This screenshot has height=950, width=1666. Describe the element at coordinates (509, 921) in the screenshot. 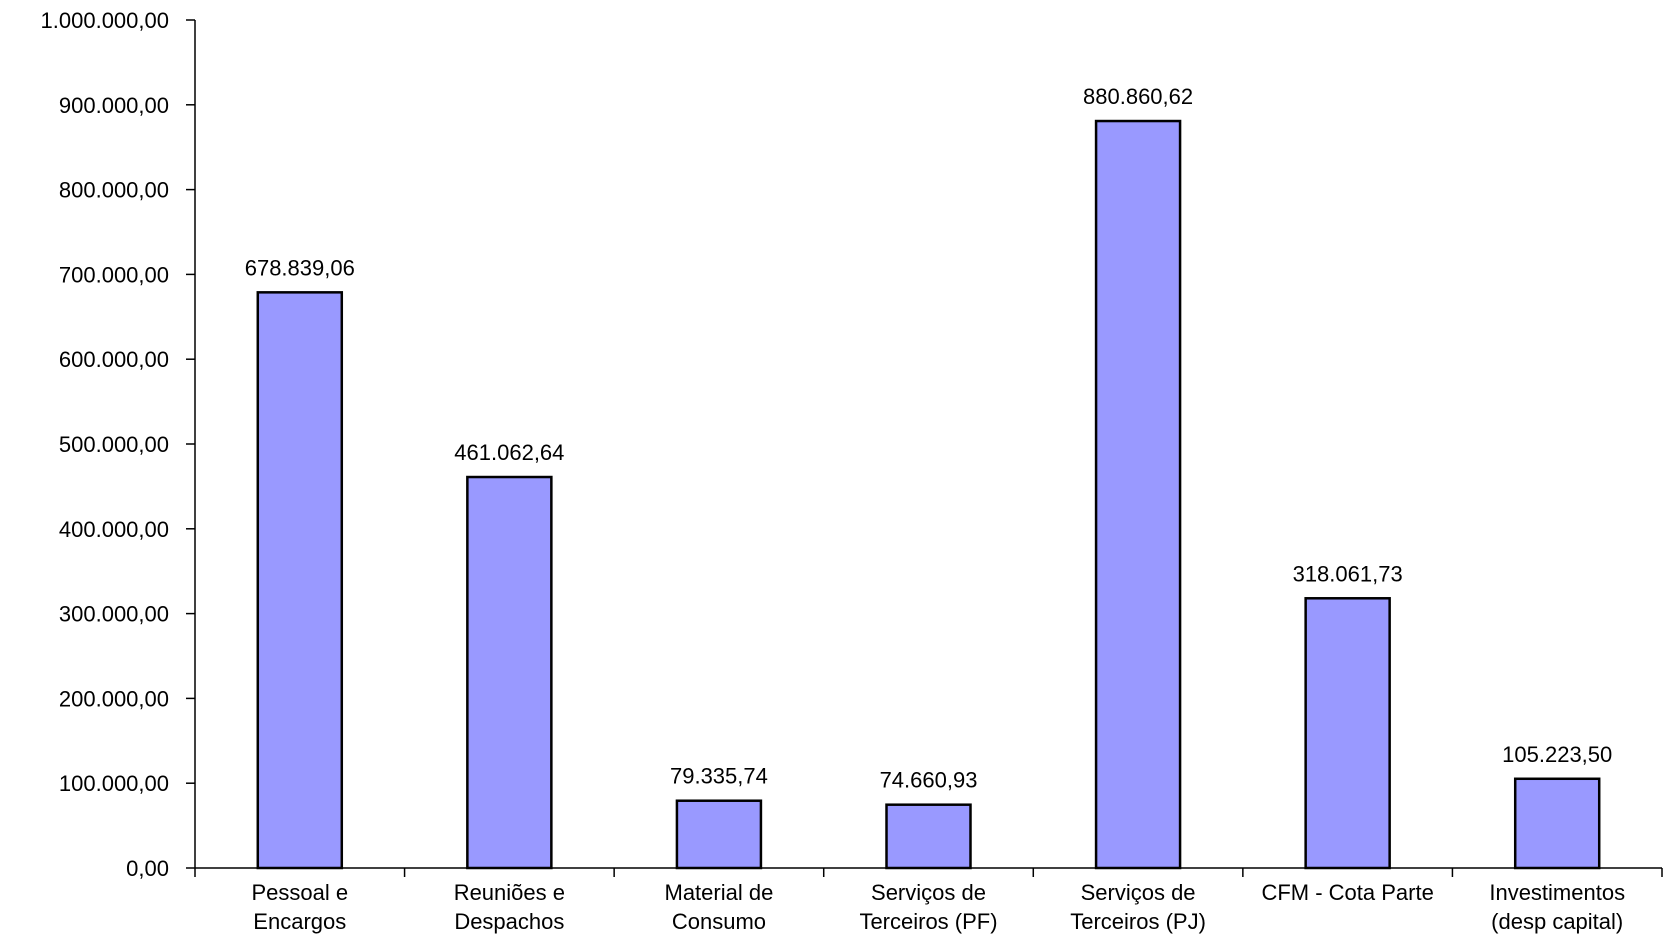

I see `category-label-line: Despachos` at that location.